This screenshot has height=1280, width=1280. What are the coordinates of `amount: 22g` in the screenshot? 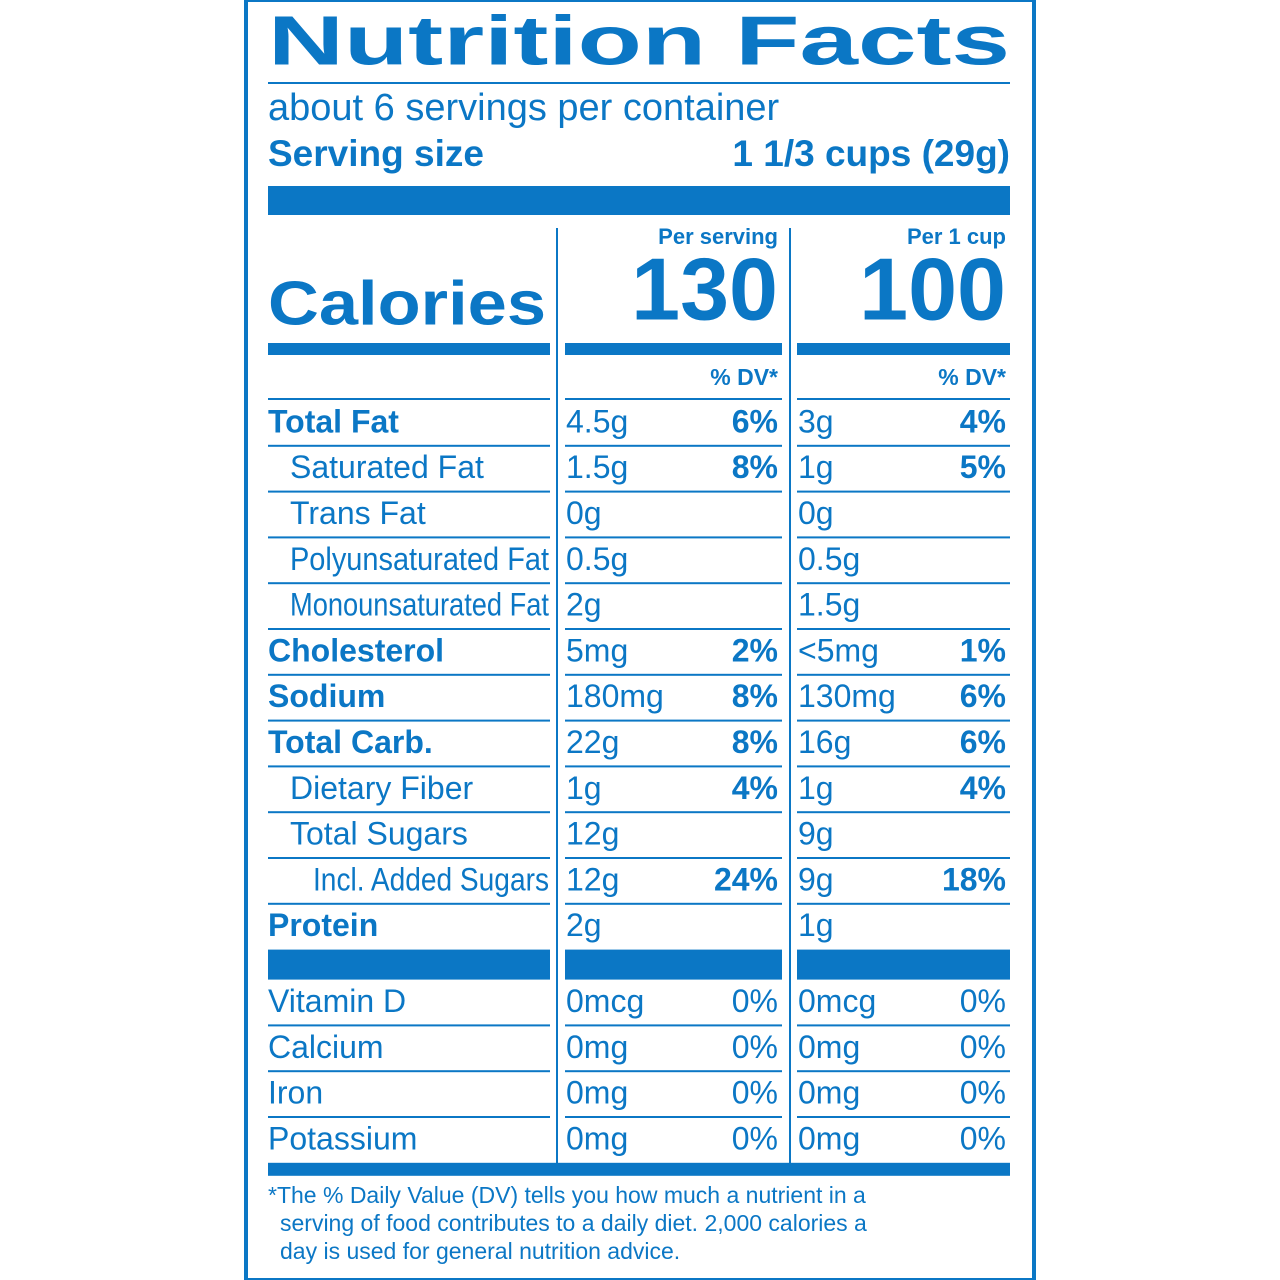 It's located at (592, 742).